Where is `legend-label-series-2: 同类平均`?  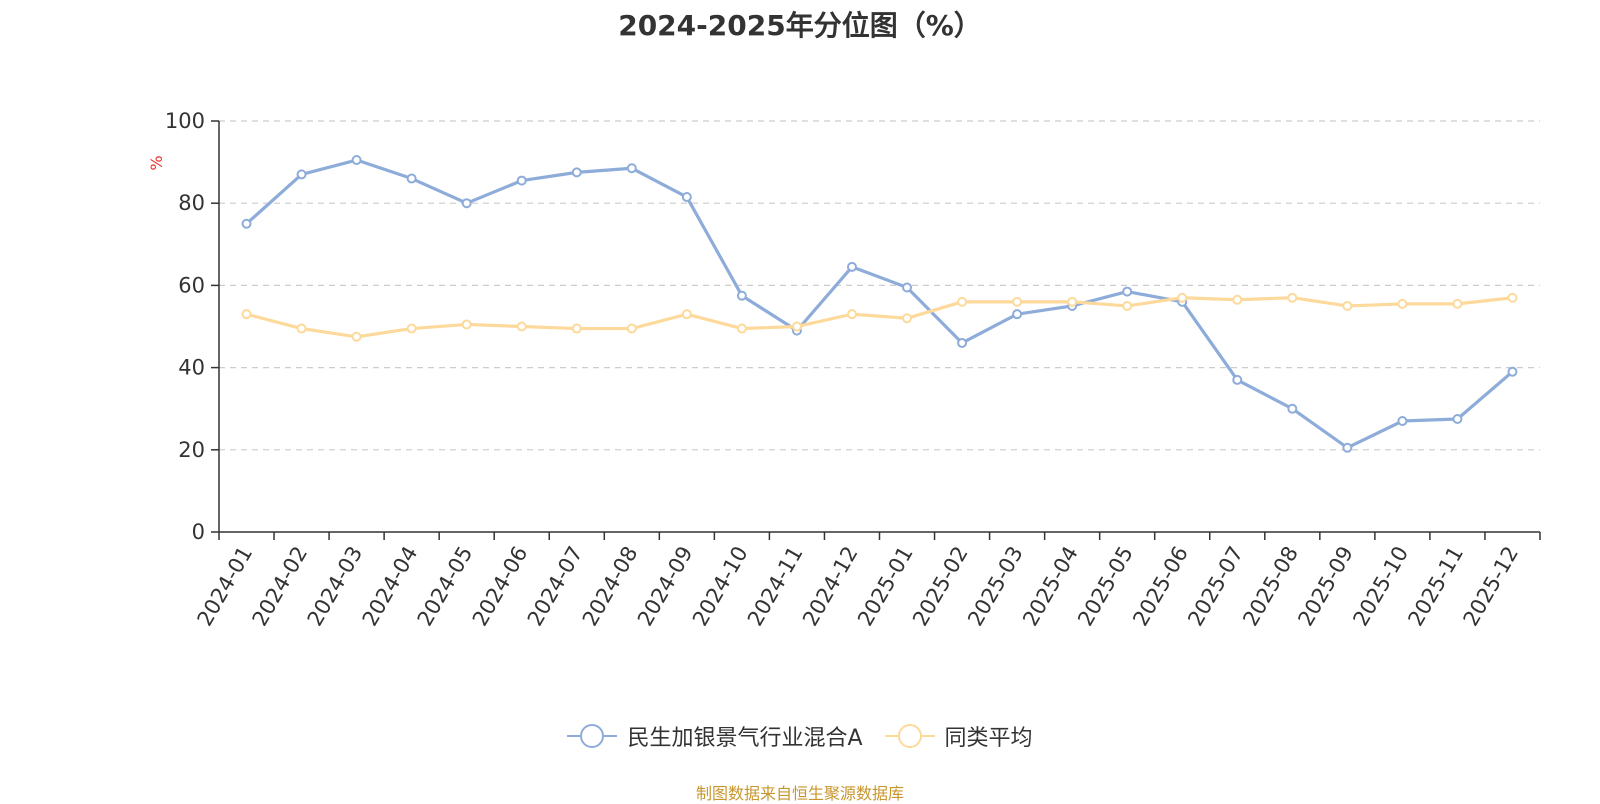 legend-label-series-2: 同类平均 is located at coordinates (988, 738).